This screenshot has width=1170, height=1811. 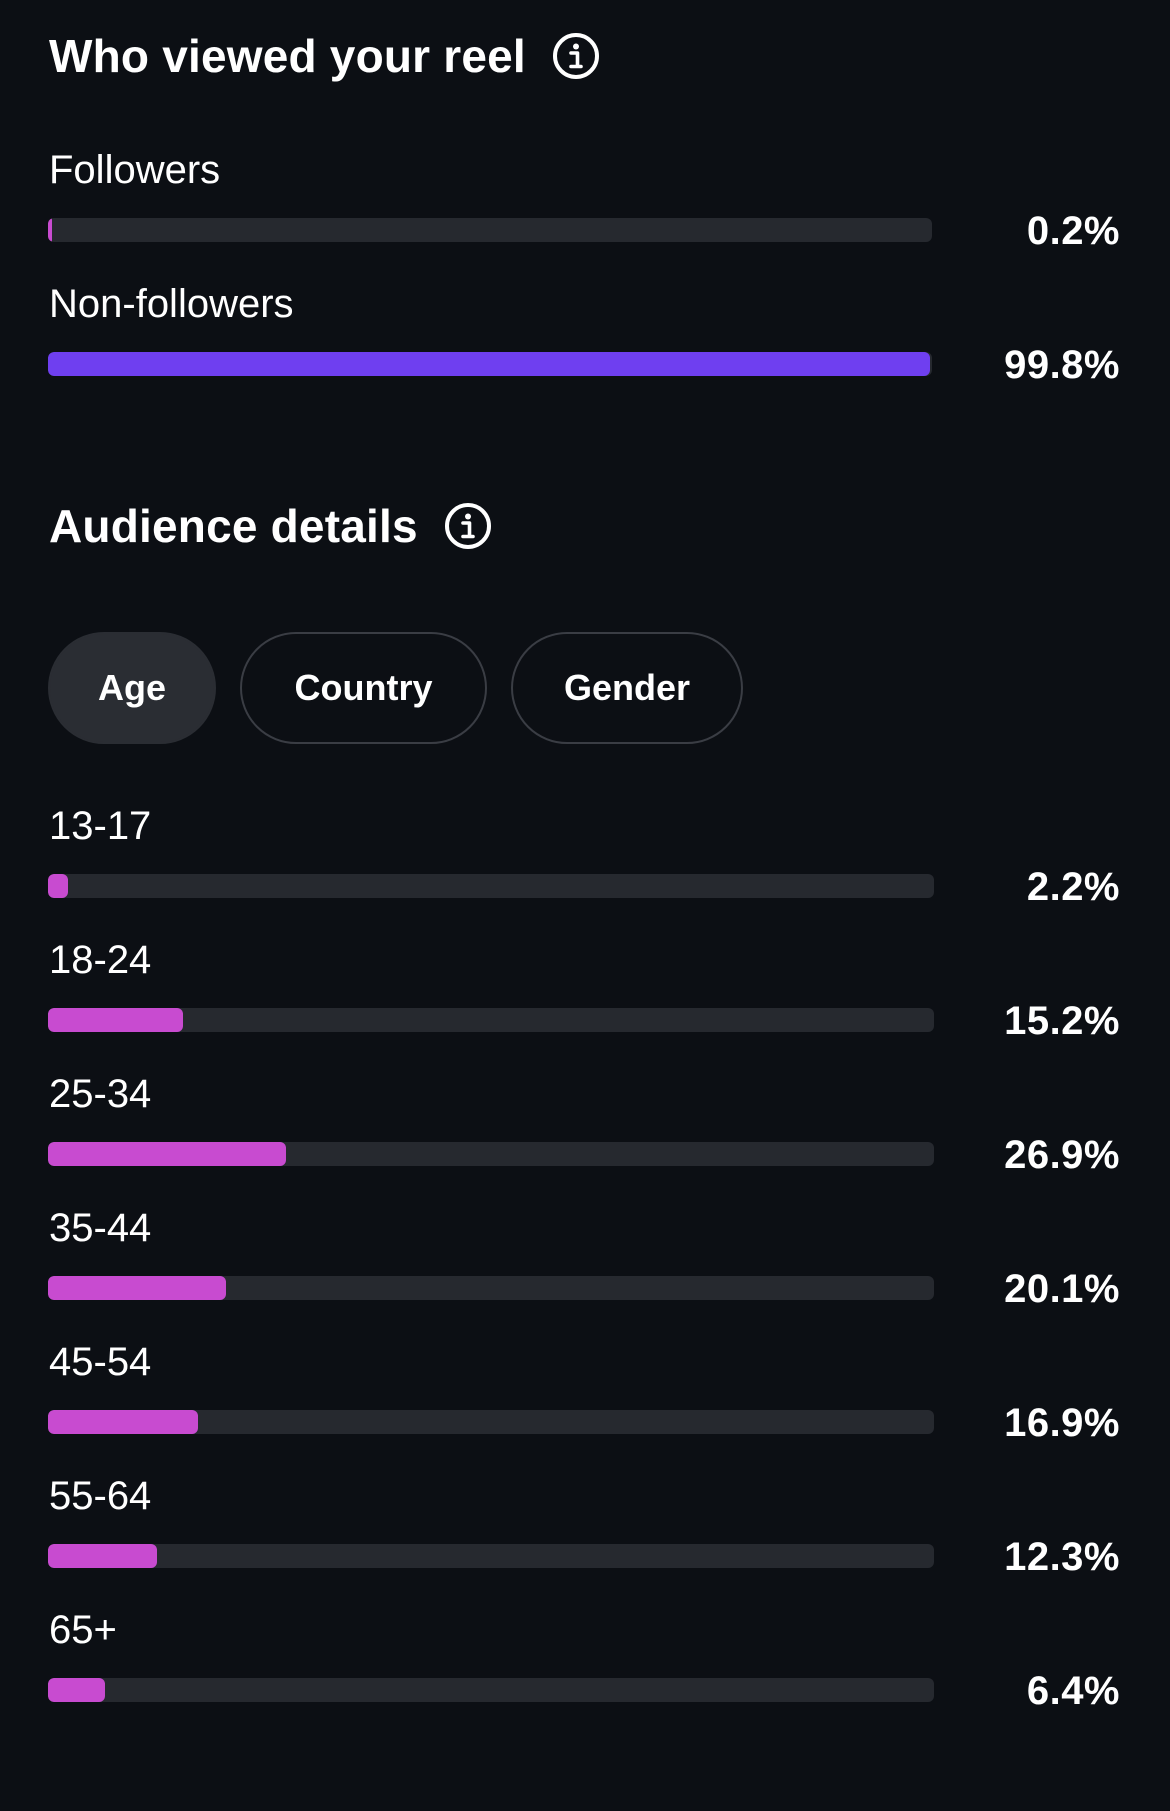 I want to click on age-percentage-25-34: 26.9%, so click(x=1062, y=1155).